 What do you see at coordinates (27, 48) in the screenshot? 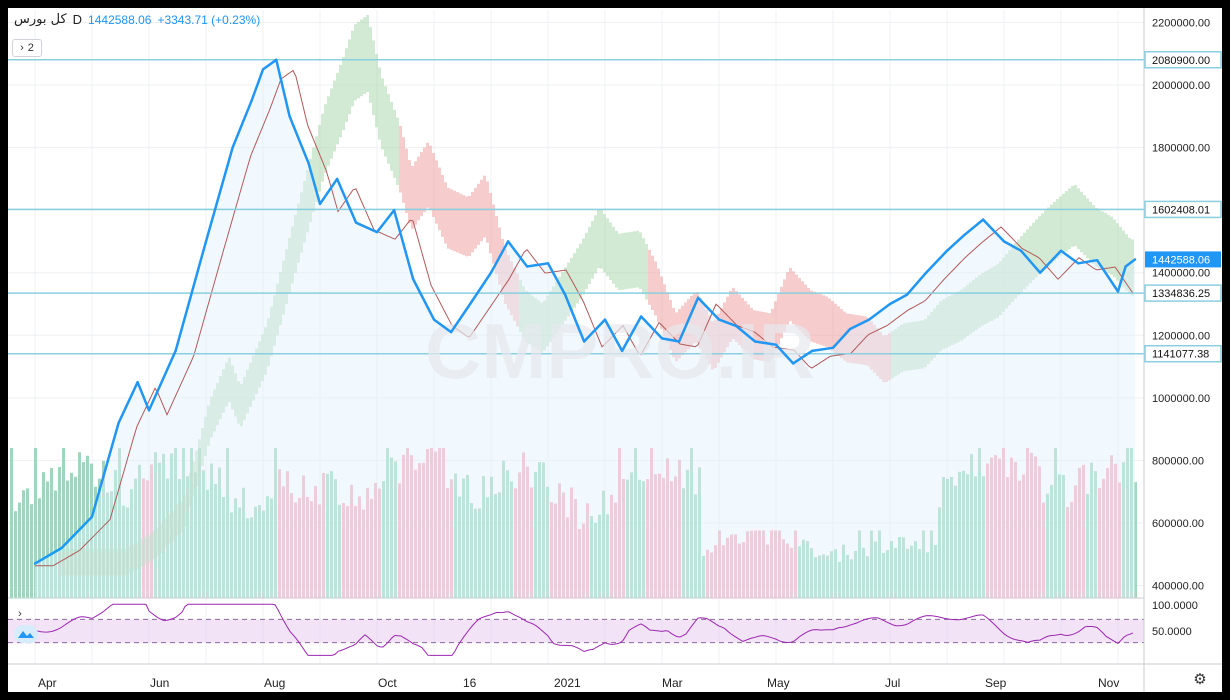
I see `collapse-indicators-button: › 2` at bounding box center [27, 48].